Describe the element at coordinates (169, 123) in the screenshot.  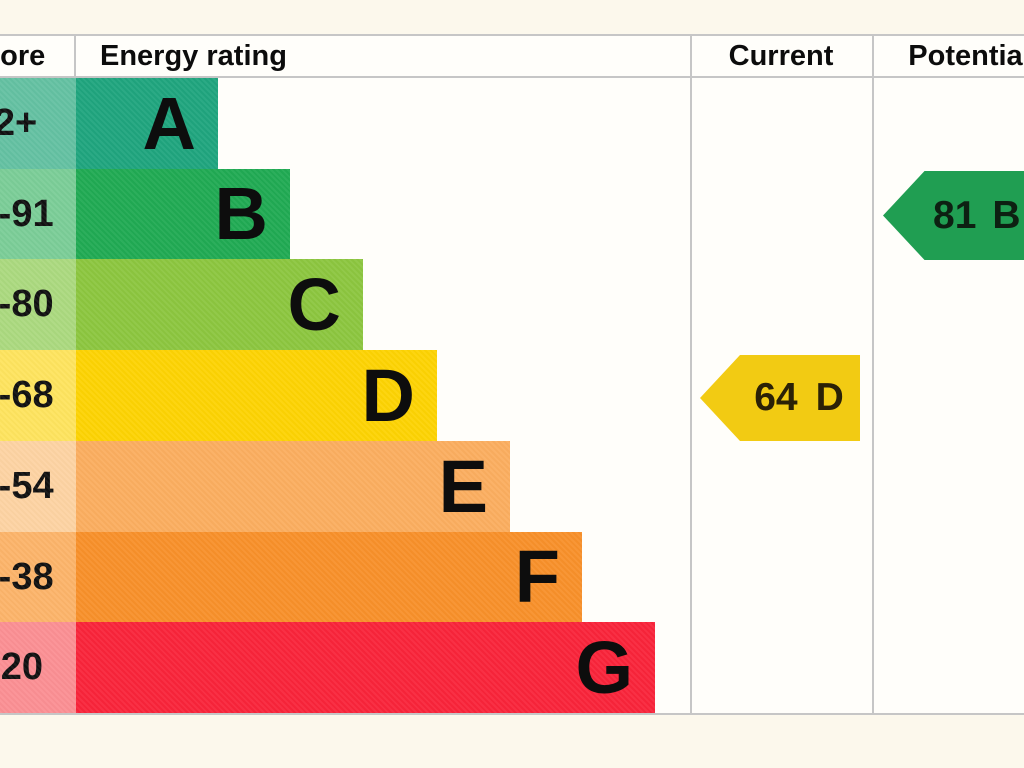
I see `band-letter-a: A` at that location.